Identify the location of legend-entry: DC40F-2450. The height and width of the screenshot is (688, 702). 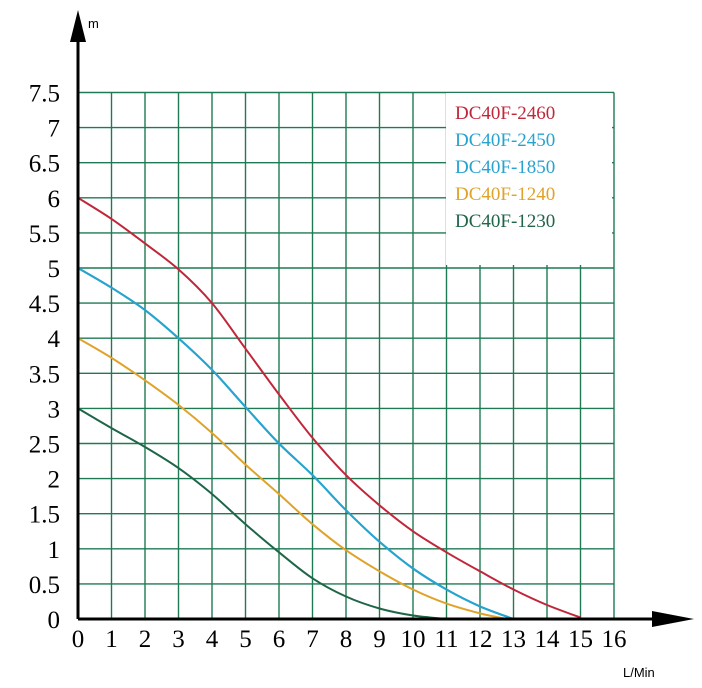
(505, 140).